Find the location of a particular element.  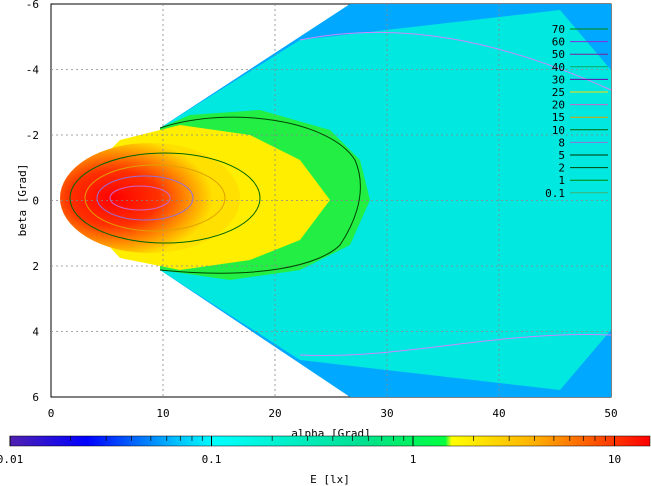

colorbar-tick-label: 0.01 is located at coordinates (11, 459).